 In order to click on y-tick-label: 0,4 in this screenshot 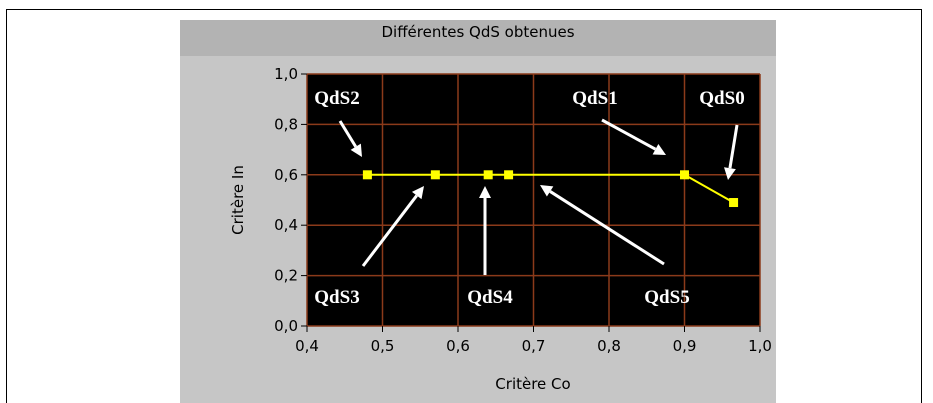, I will do `click(286, 225)`.